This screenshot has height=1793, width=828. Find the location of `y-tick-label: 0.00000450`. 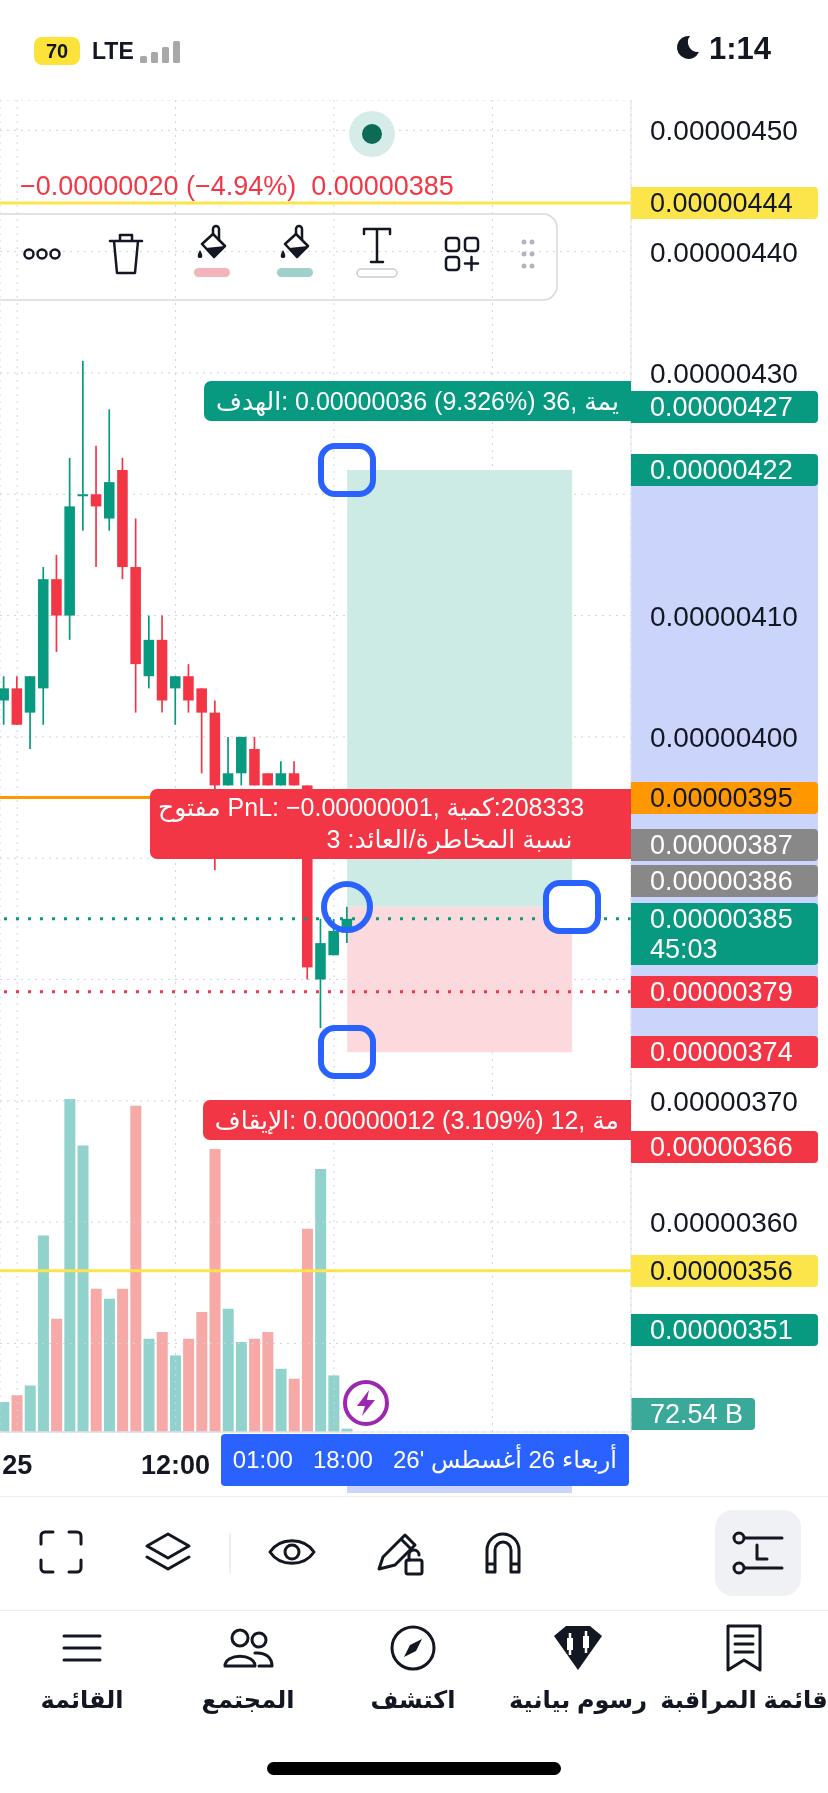

y-tick-label: 0.00000450 is located at coordinates (724, 131).